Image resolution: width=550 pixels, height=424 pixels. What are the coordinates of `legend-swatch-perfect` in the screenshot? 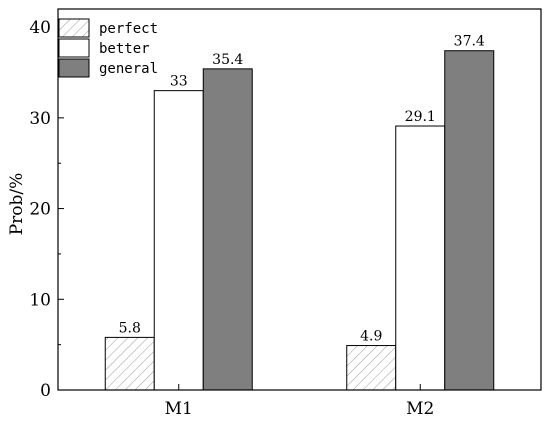 It's located at (74, 28).